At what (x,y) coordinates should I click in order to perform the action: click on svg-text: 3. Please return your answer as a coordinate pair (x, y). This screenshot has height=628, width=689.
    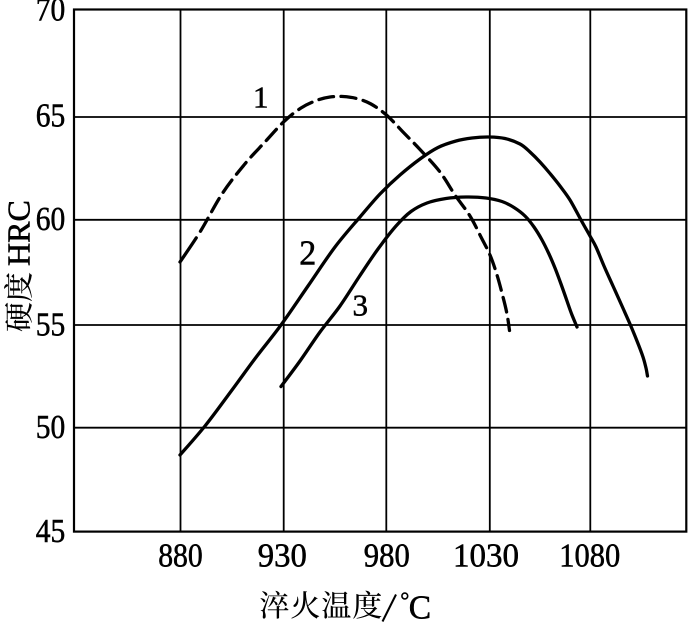
    Looking at the image, I should click on (360, 304).